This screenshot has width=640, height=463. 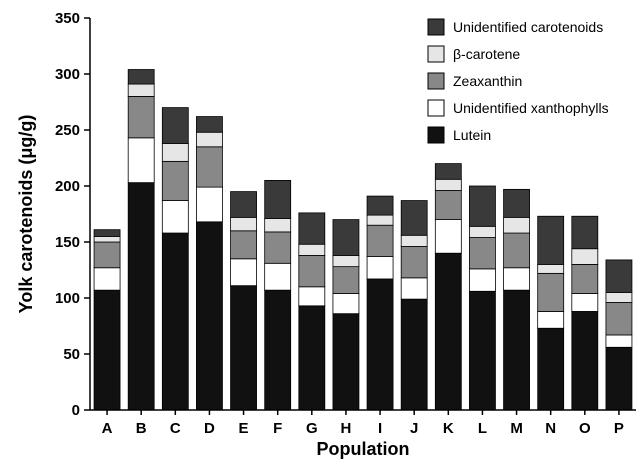 What do you see at coordinates (486, 54) in the screenshot?
I see `legend-label: β-carotene` at bounding box center [486, 54].